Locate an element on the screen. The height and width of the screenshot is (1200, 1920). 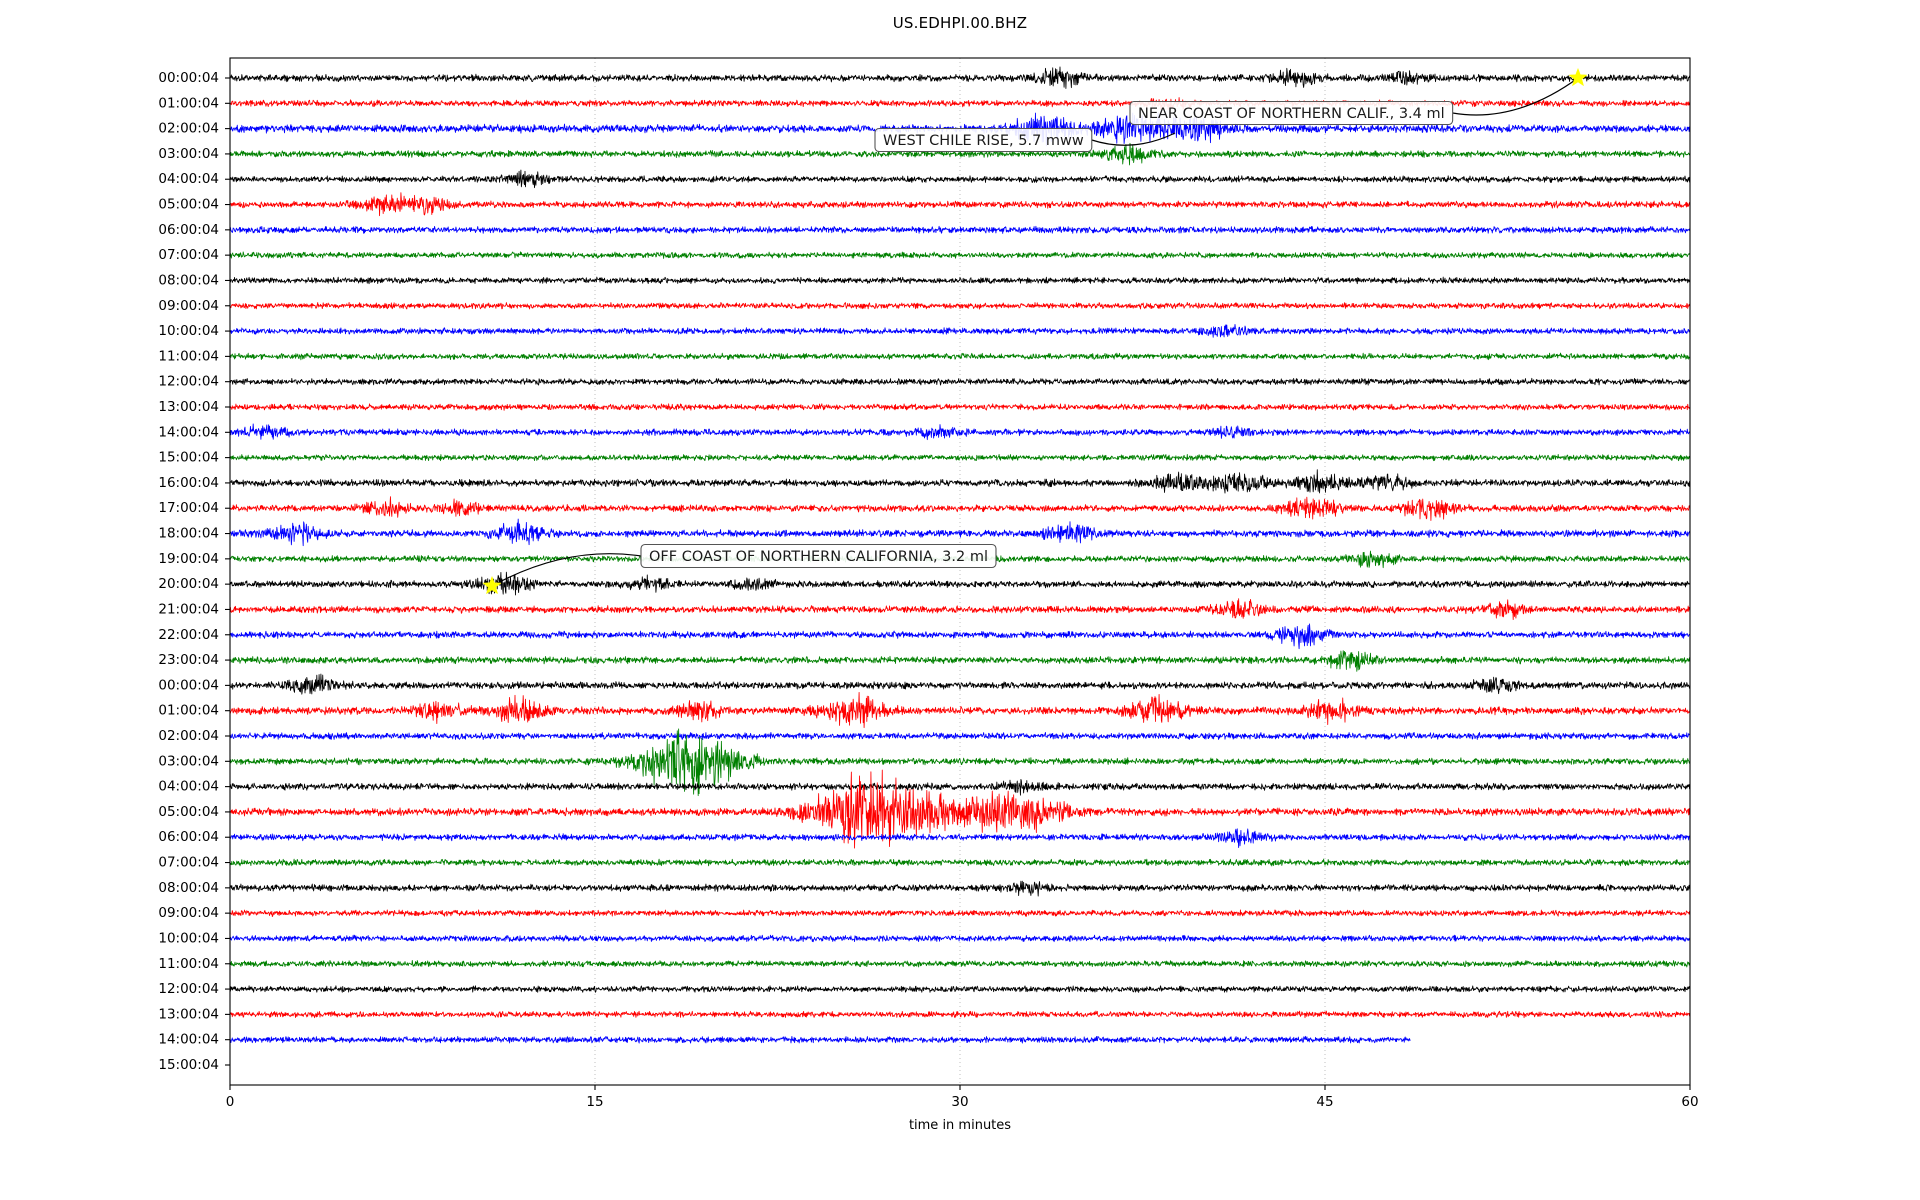
y-tick-label: 20:00:04 is located at coordinates (188, 584).